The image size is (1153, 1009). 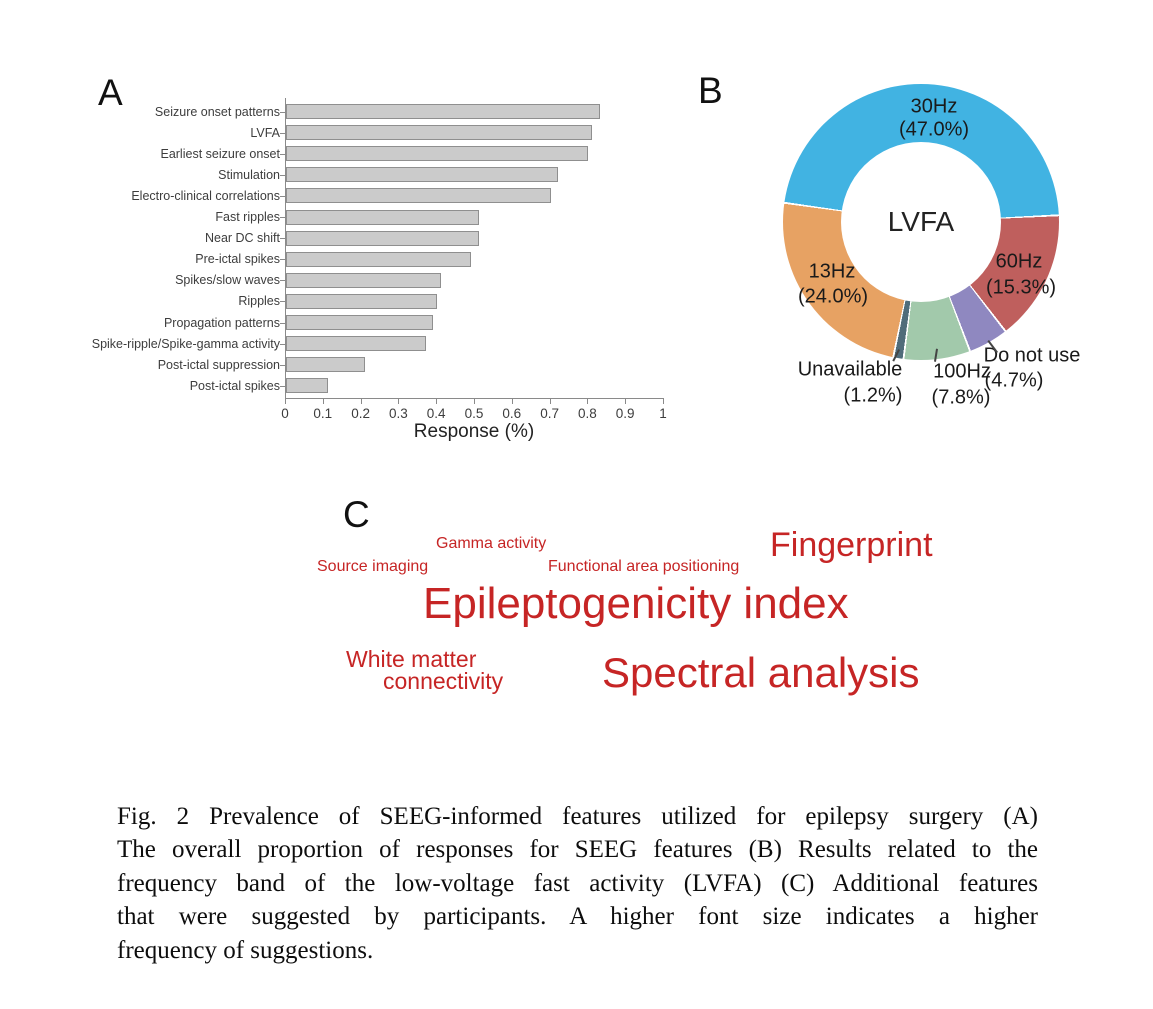 What do you see at coordinates (220, 153) in the screenshot?
I see `bar-category-label: Earliest seizure onset` at bounding box center [220, 153].